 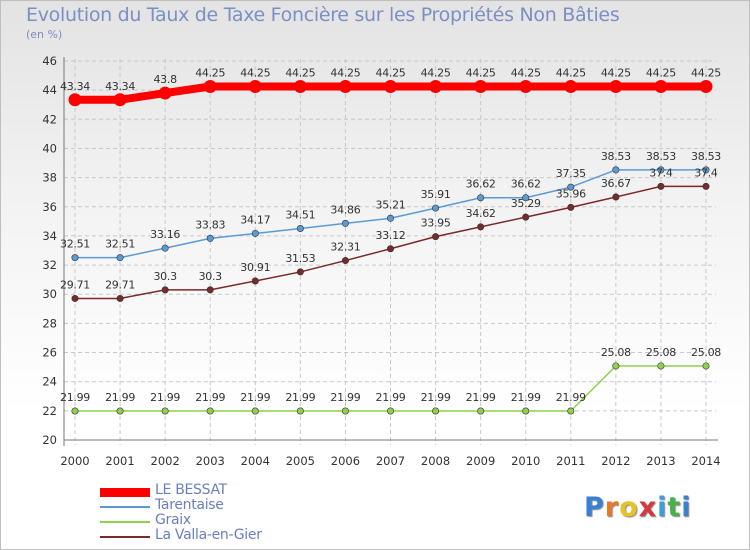 What do you see at coordinates (165, 234) in the screenshot?
I see `data-label: 33.16` at bounding box center [165, 234].